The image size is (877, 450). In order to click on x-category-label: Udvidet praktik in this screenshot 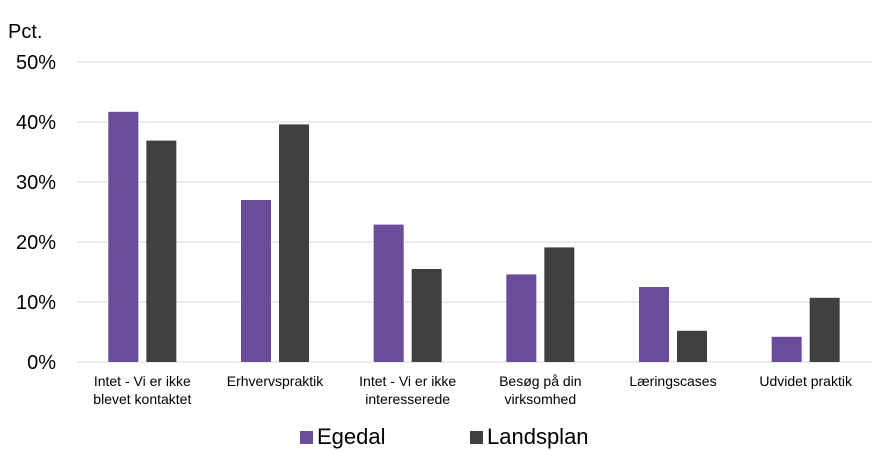, I will do `click(806, 381)`.